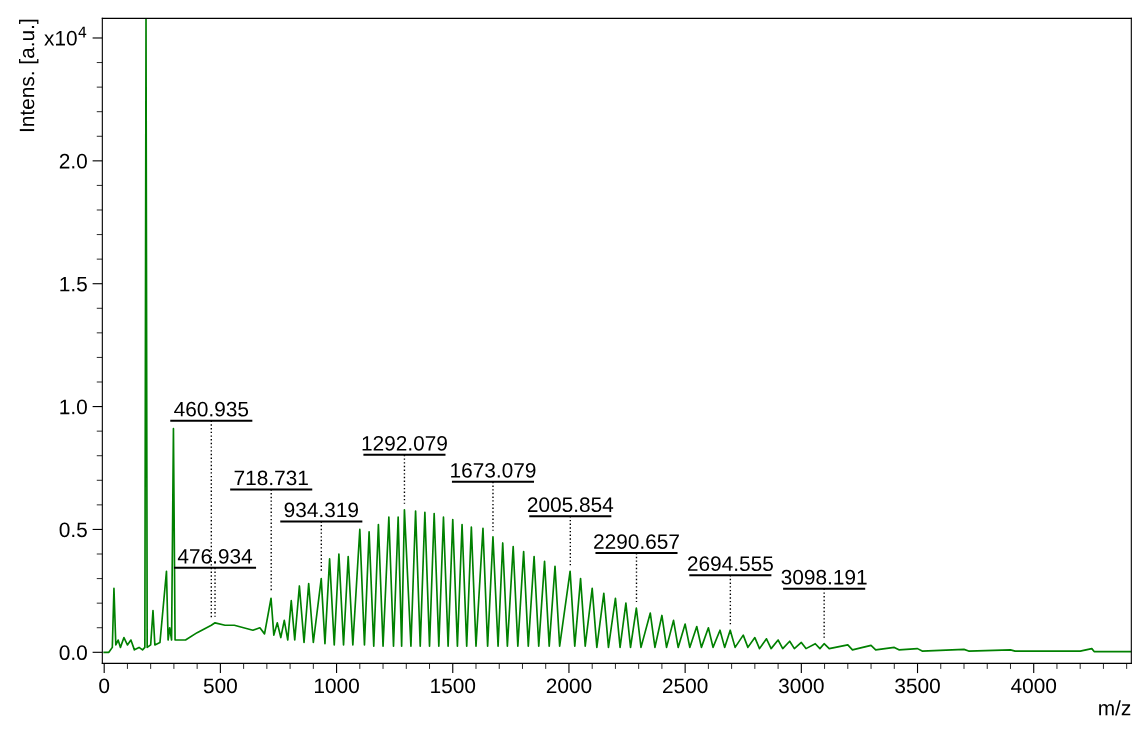 The height and width of the screenshot is (733, 1137). I want to click on x-tick-label: 1000, so click(336, 686).